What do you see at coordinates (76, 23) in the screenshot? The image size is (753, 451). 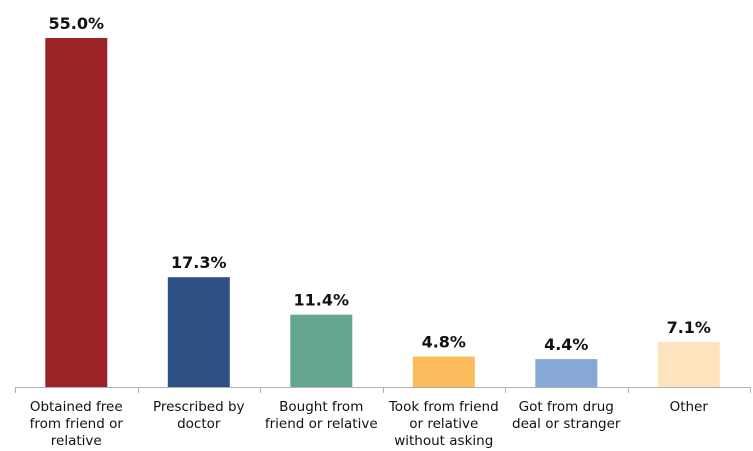 I see `value-label-obtained-free-from-friend-or-relative: 55.0%` at bounding box center [76, 23].